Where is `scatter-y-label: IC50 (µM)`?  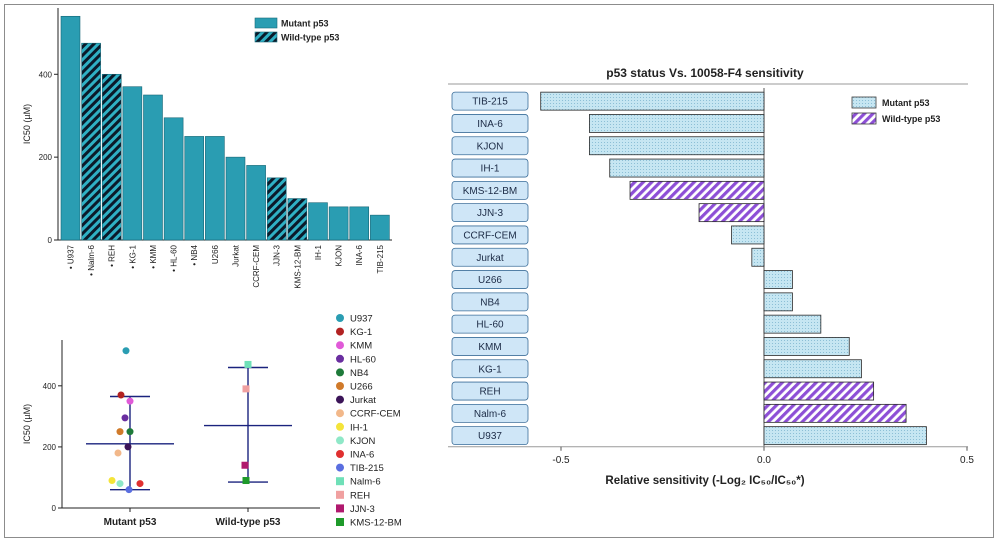
scatter-y-label: IC50 (µM) is located at coordinates (27, 424).